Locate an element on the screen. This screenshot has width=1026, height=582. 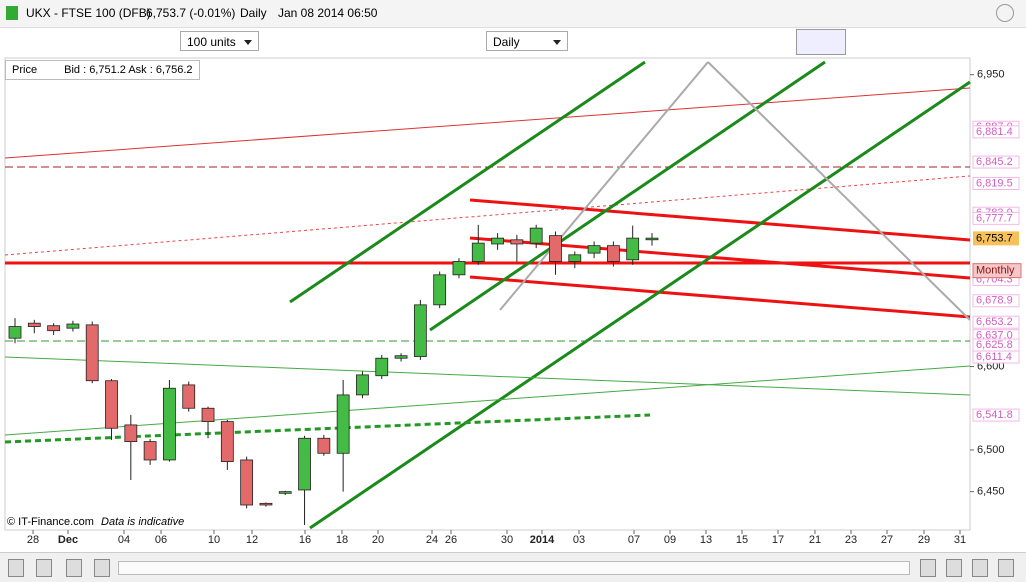
x-tick-label: 07 is located at coordinates (634, 540).